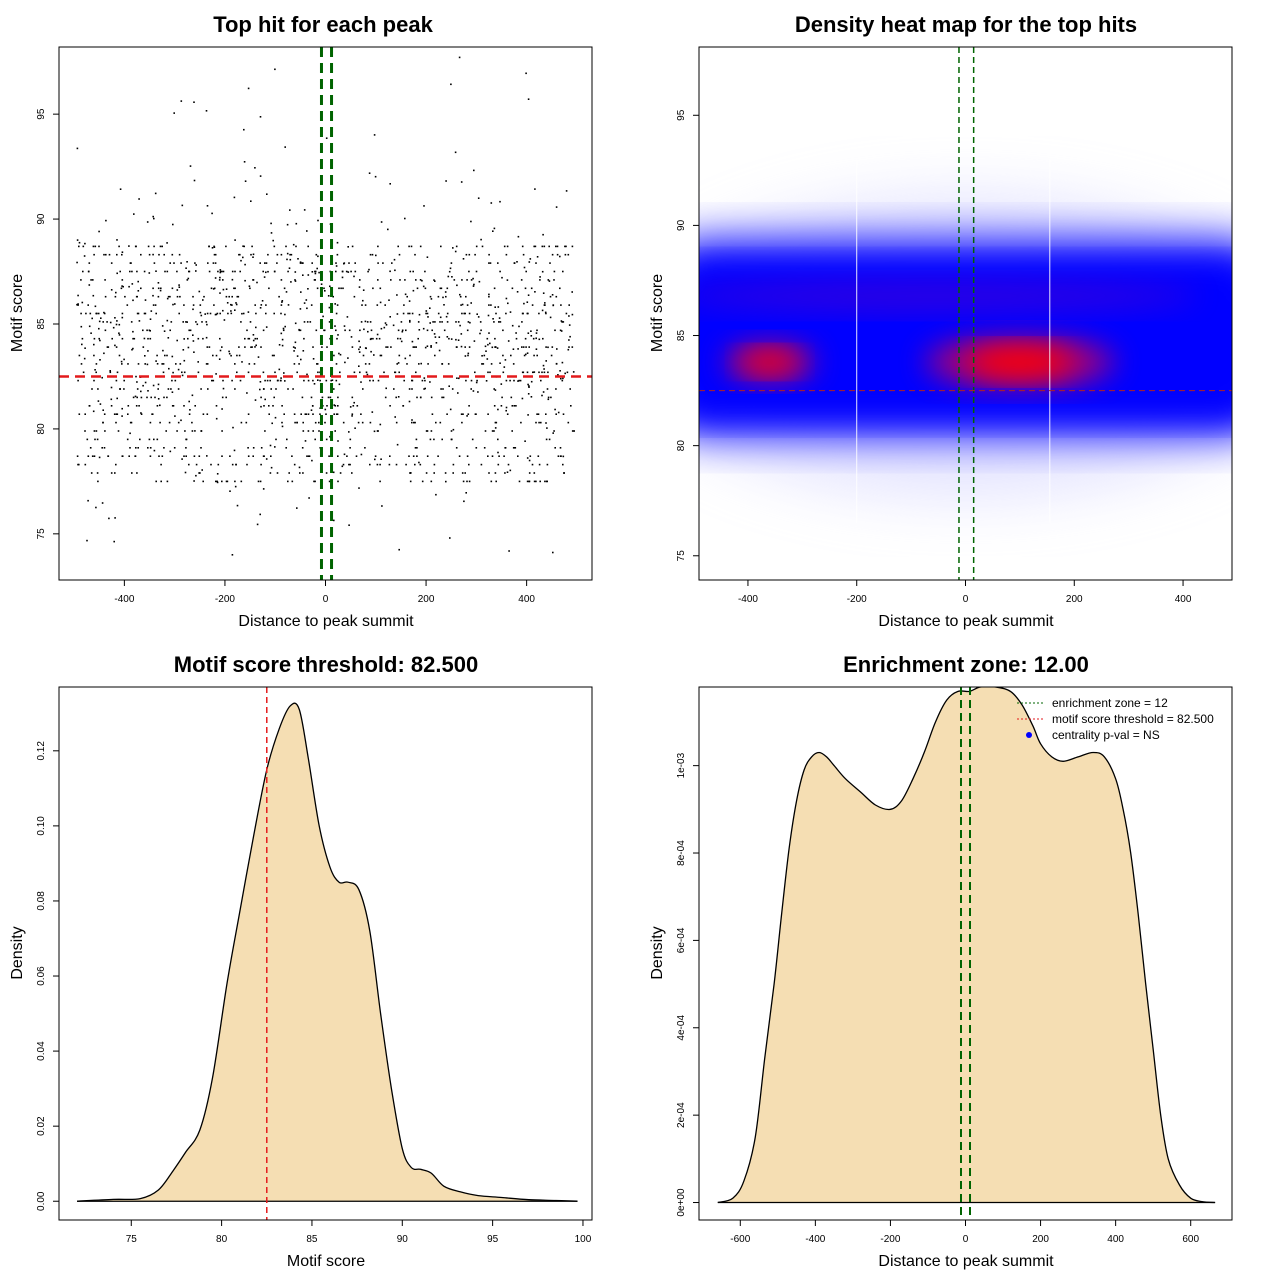  I want to click on panel3-y-ticks: 0.000.020.040.060.080.100.12, so click(48, 976).